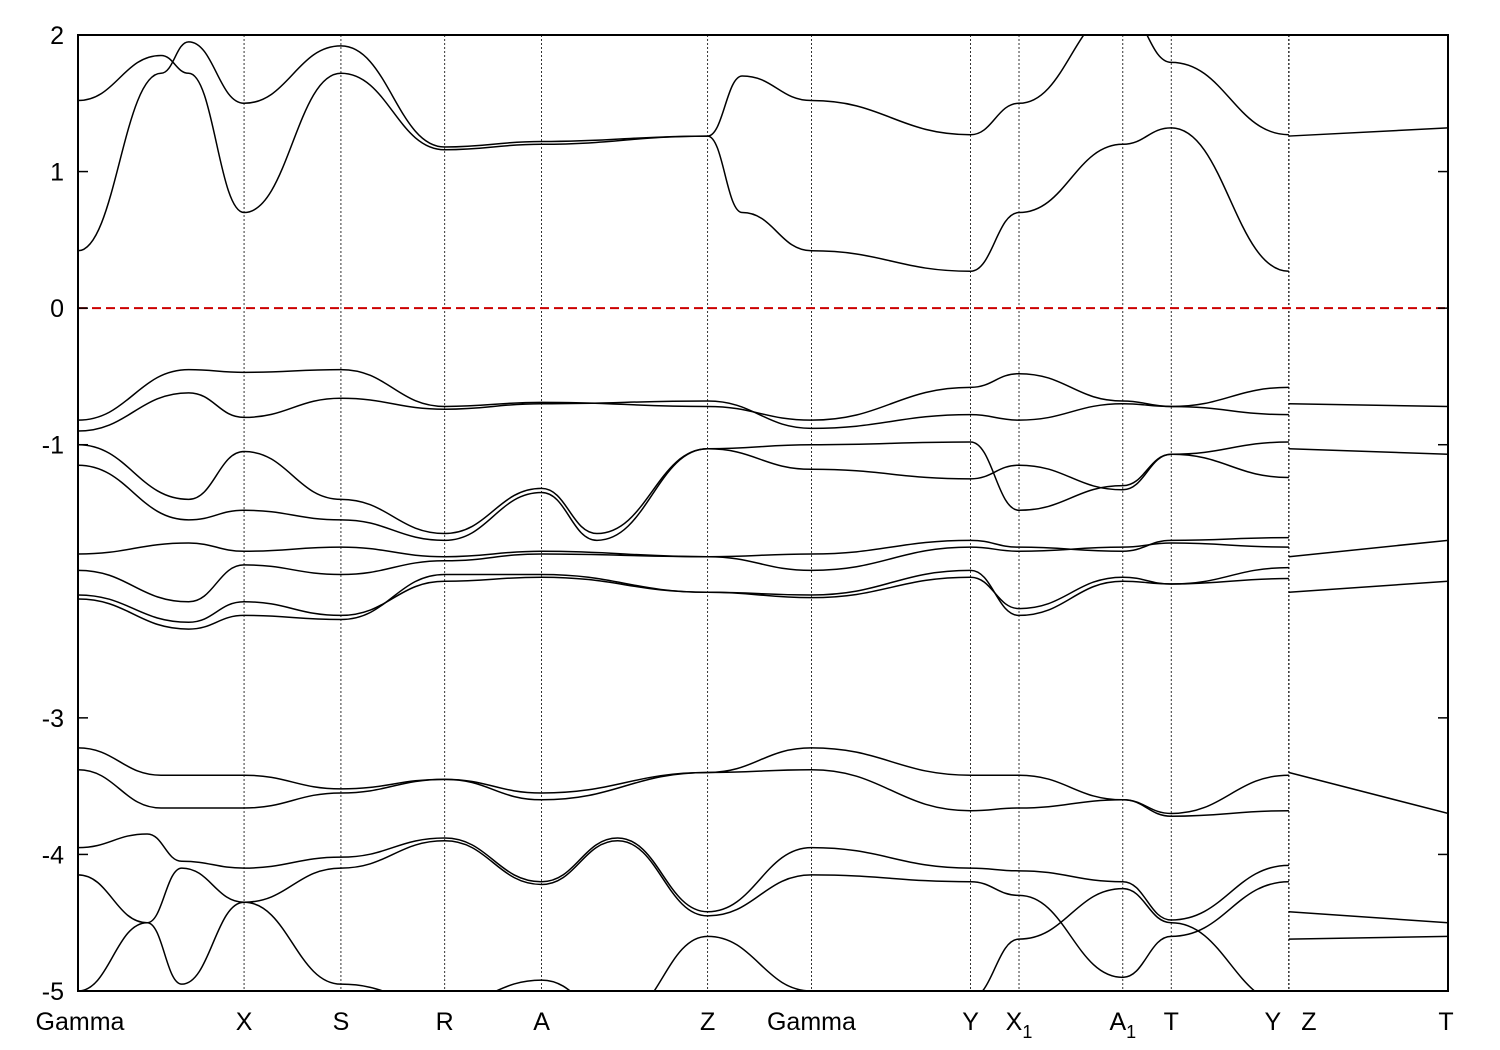 The height and width of the screenshot is (1050, 1500). I want to click on y-tick-label-2: 0, so click(57, 309).